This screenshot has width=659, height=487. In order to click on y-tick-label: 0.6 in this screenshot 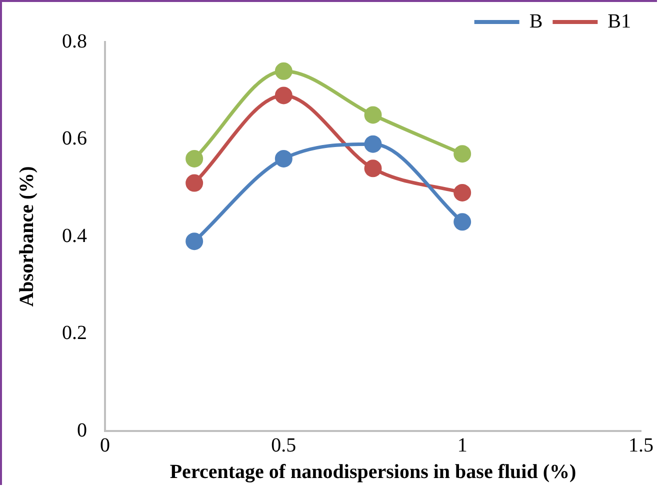, I will do `click(74, 139)`.